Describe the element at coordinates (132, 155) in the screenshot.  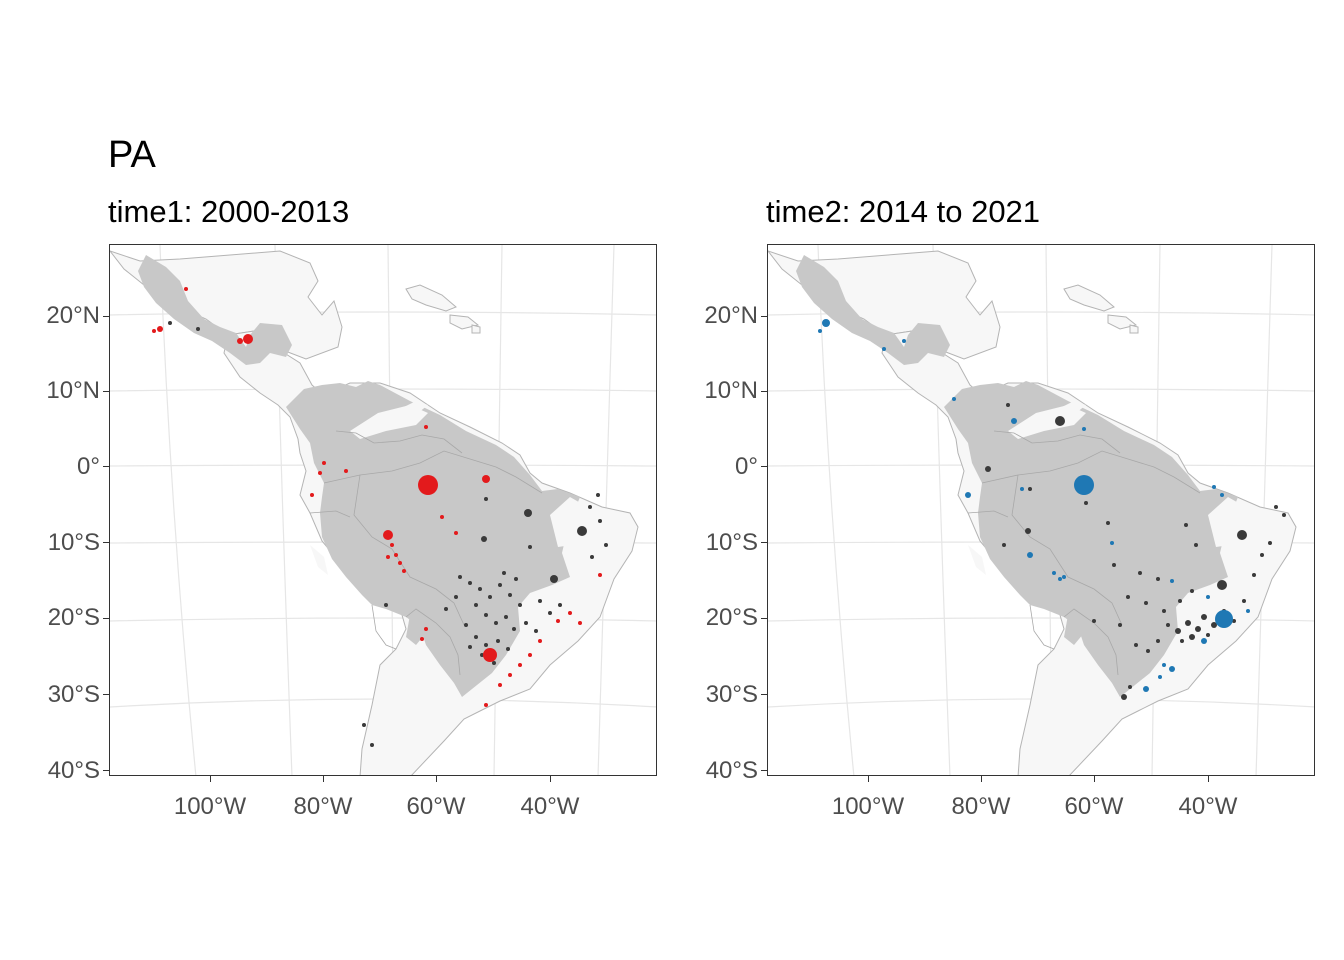
I see `map-title: PA` at that location.